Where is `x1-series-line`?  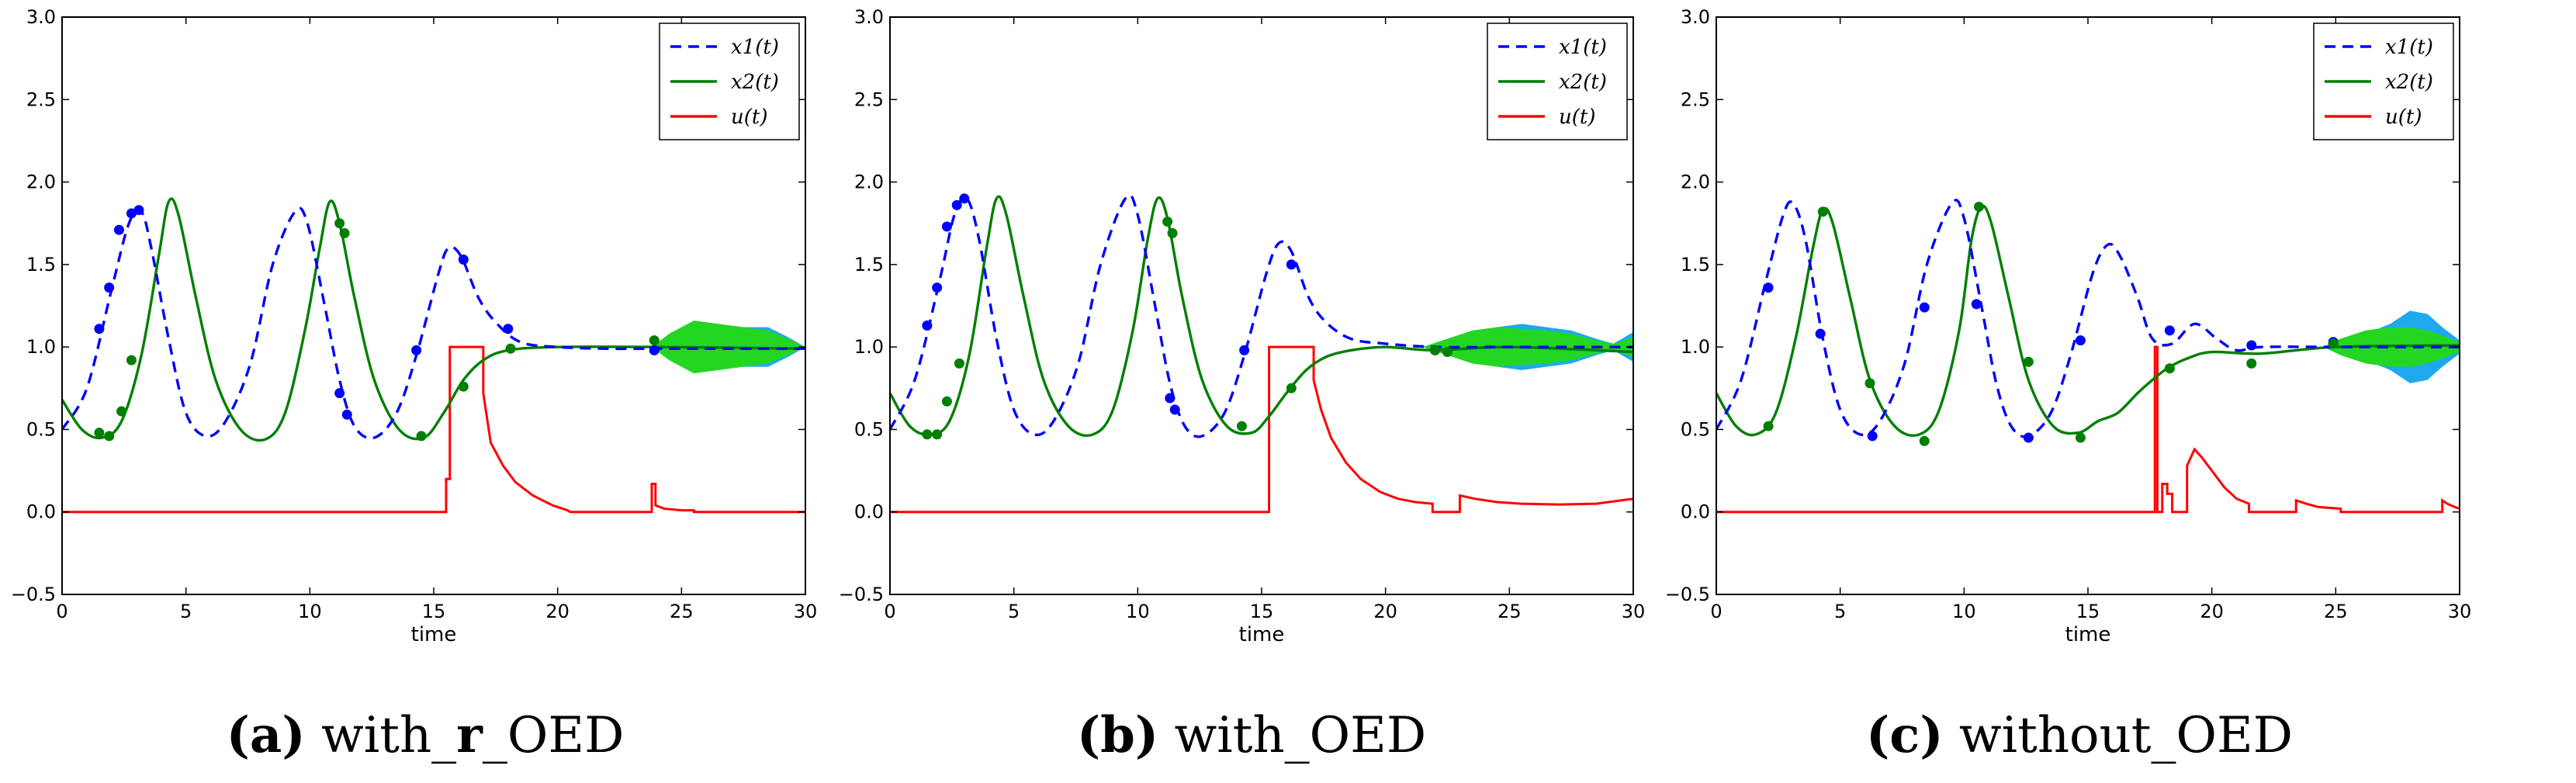
x1-series-line is located at coordinates (1261, 315).